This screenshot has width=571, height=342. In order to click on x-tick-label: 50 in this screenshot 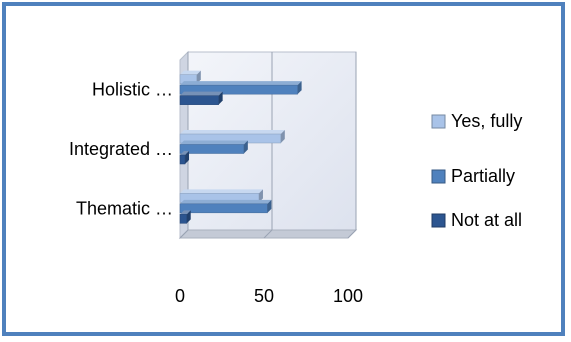, I will do `click(264, 296)`.